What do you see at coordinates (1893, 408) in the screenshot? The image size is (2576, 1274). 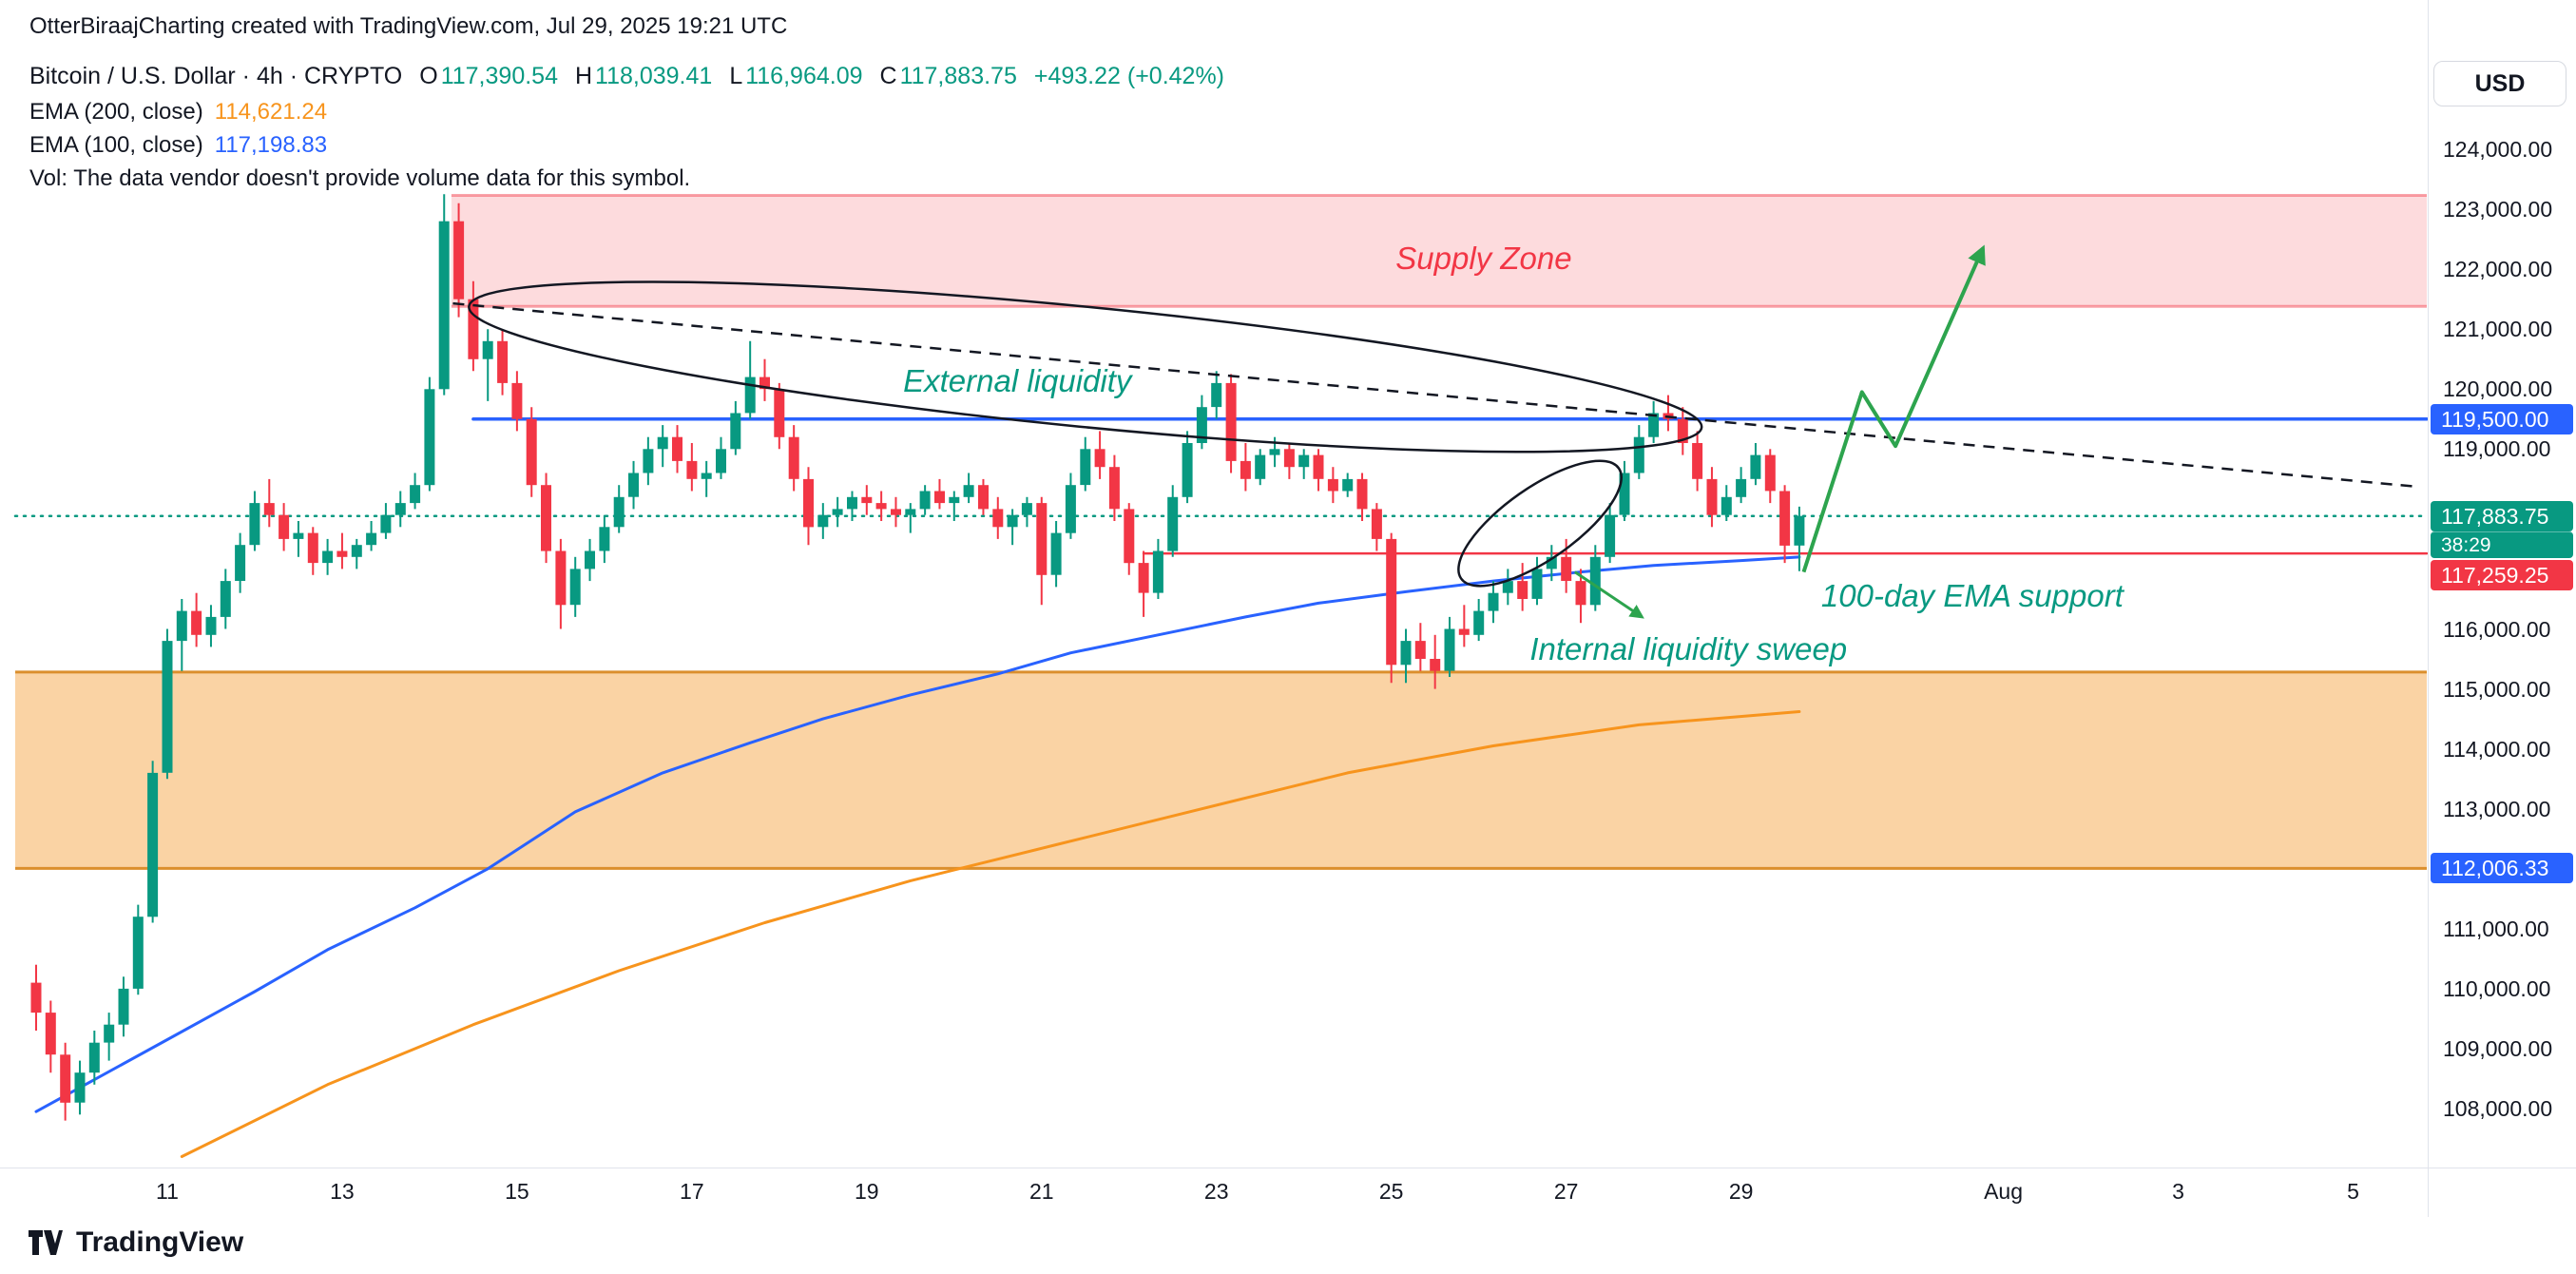 I see `projection-arrow` at bounding box center [1893, 408].